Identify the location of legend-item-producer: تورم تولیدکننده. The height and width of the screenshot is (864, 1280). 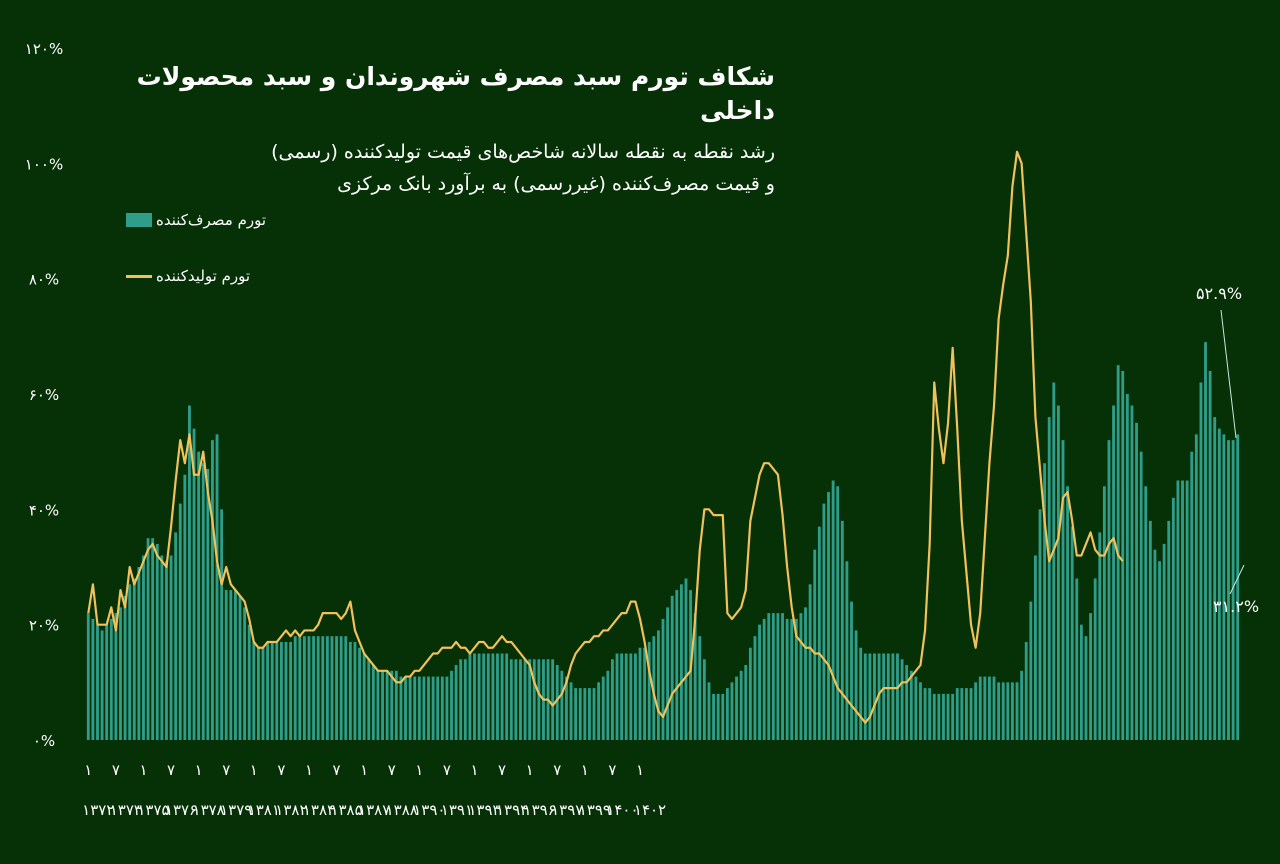
(188, 276).